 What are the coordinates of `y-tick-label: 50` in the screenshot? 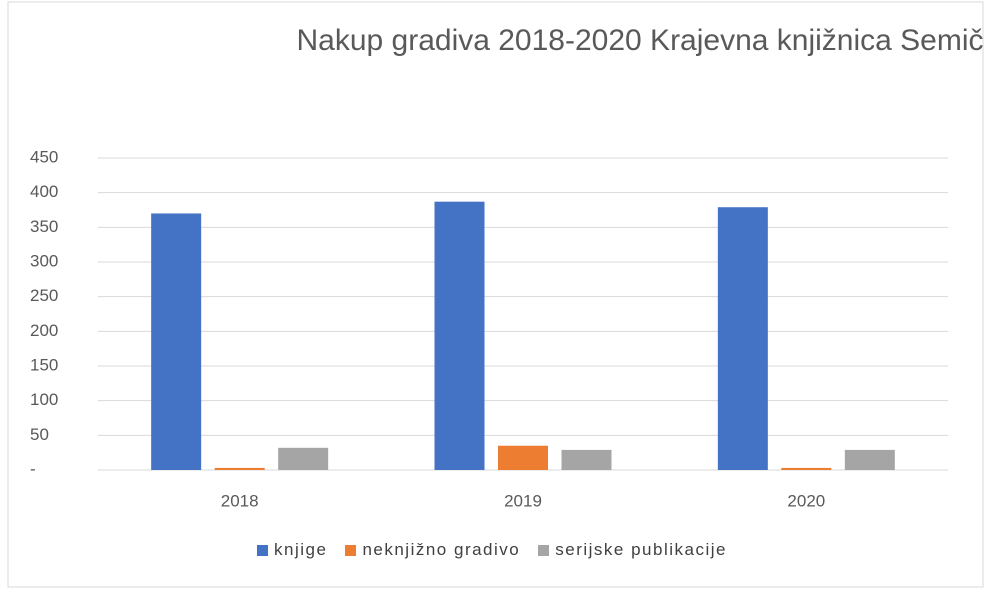 It's located at (39, 434).